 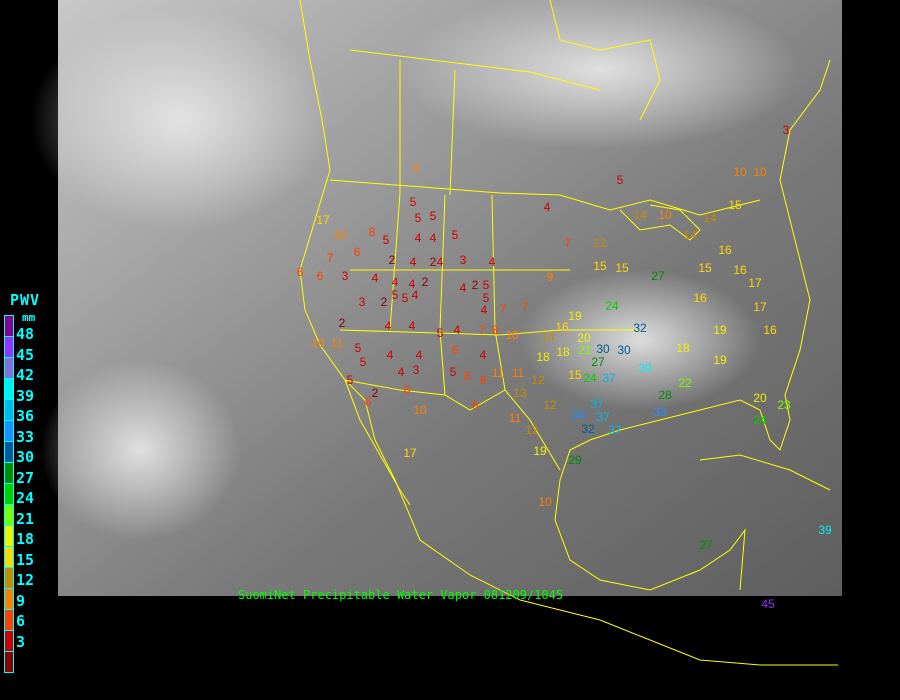 I want to click on station-pwv-value: 20, so click(x=584, y=338).